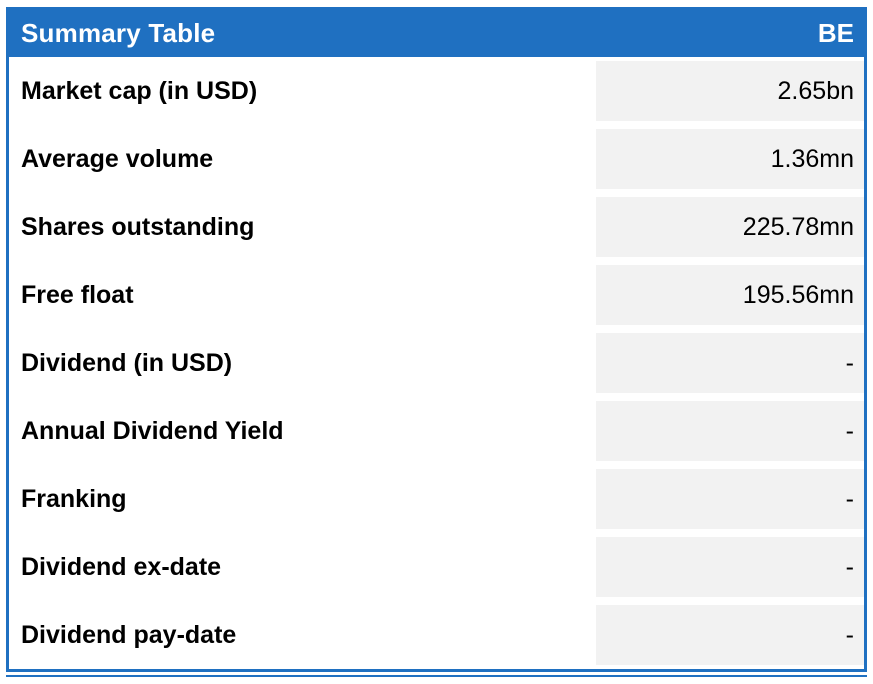 The height and width of the screenshot is (684, 873). What do you see at coordinates (302, 431) in the screenshot?
I see `row-label: Annual Dividend Yield` at bounding box center [302, 431].